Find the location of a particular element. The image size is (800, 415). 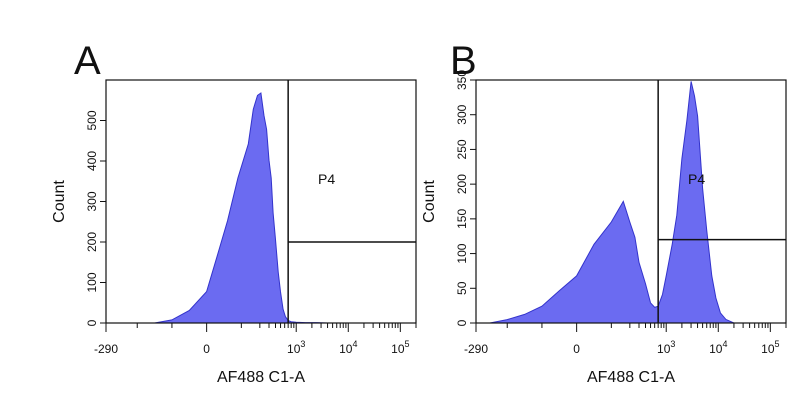

panel-letter: B is located at coordinates (463, 61).